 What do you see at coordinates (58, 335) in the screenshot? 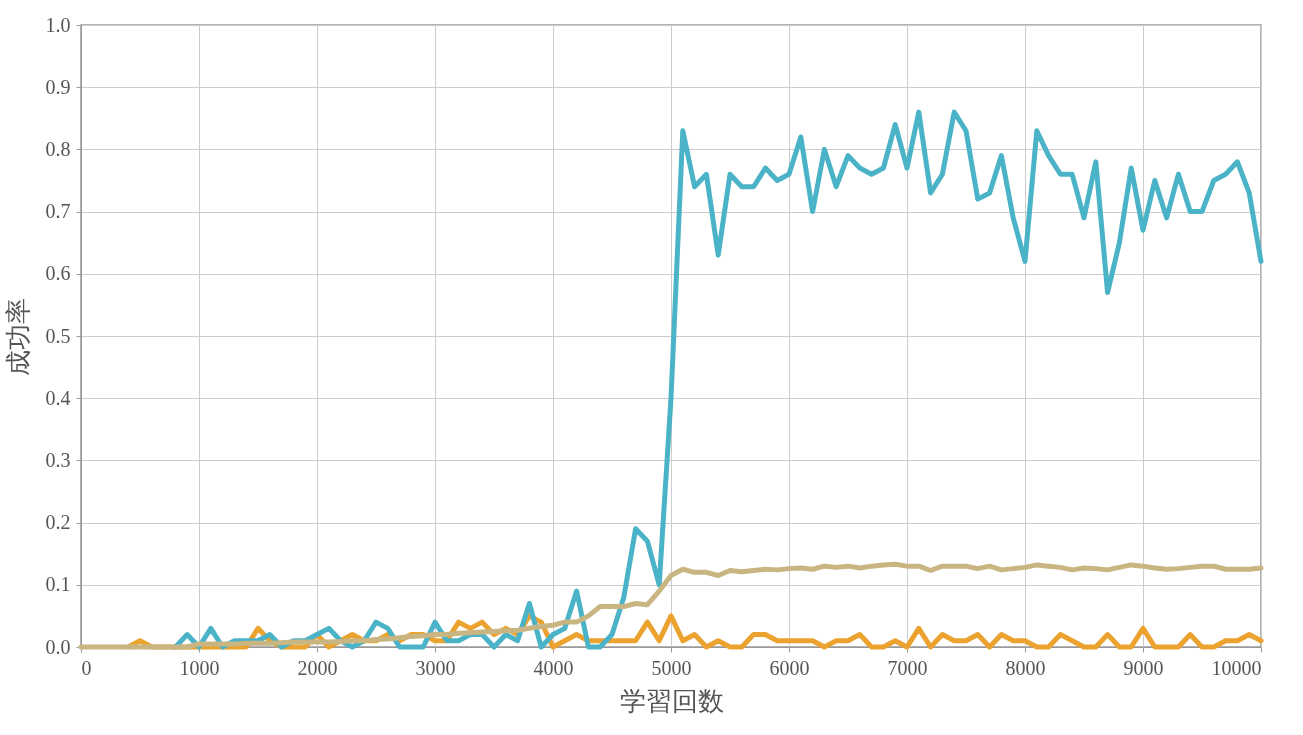
I see `y-tick-label: 0.5` at bounding box center [58, 335].